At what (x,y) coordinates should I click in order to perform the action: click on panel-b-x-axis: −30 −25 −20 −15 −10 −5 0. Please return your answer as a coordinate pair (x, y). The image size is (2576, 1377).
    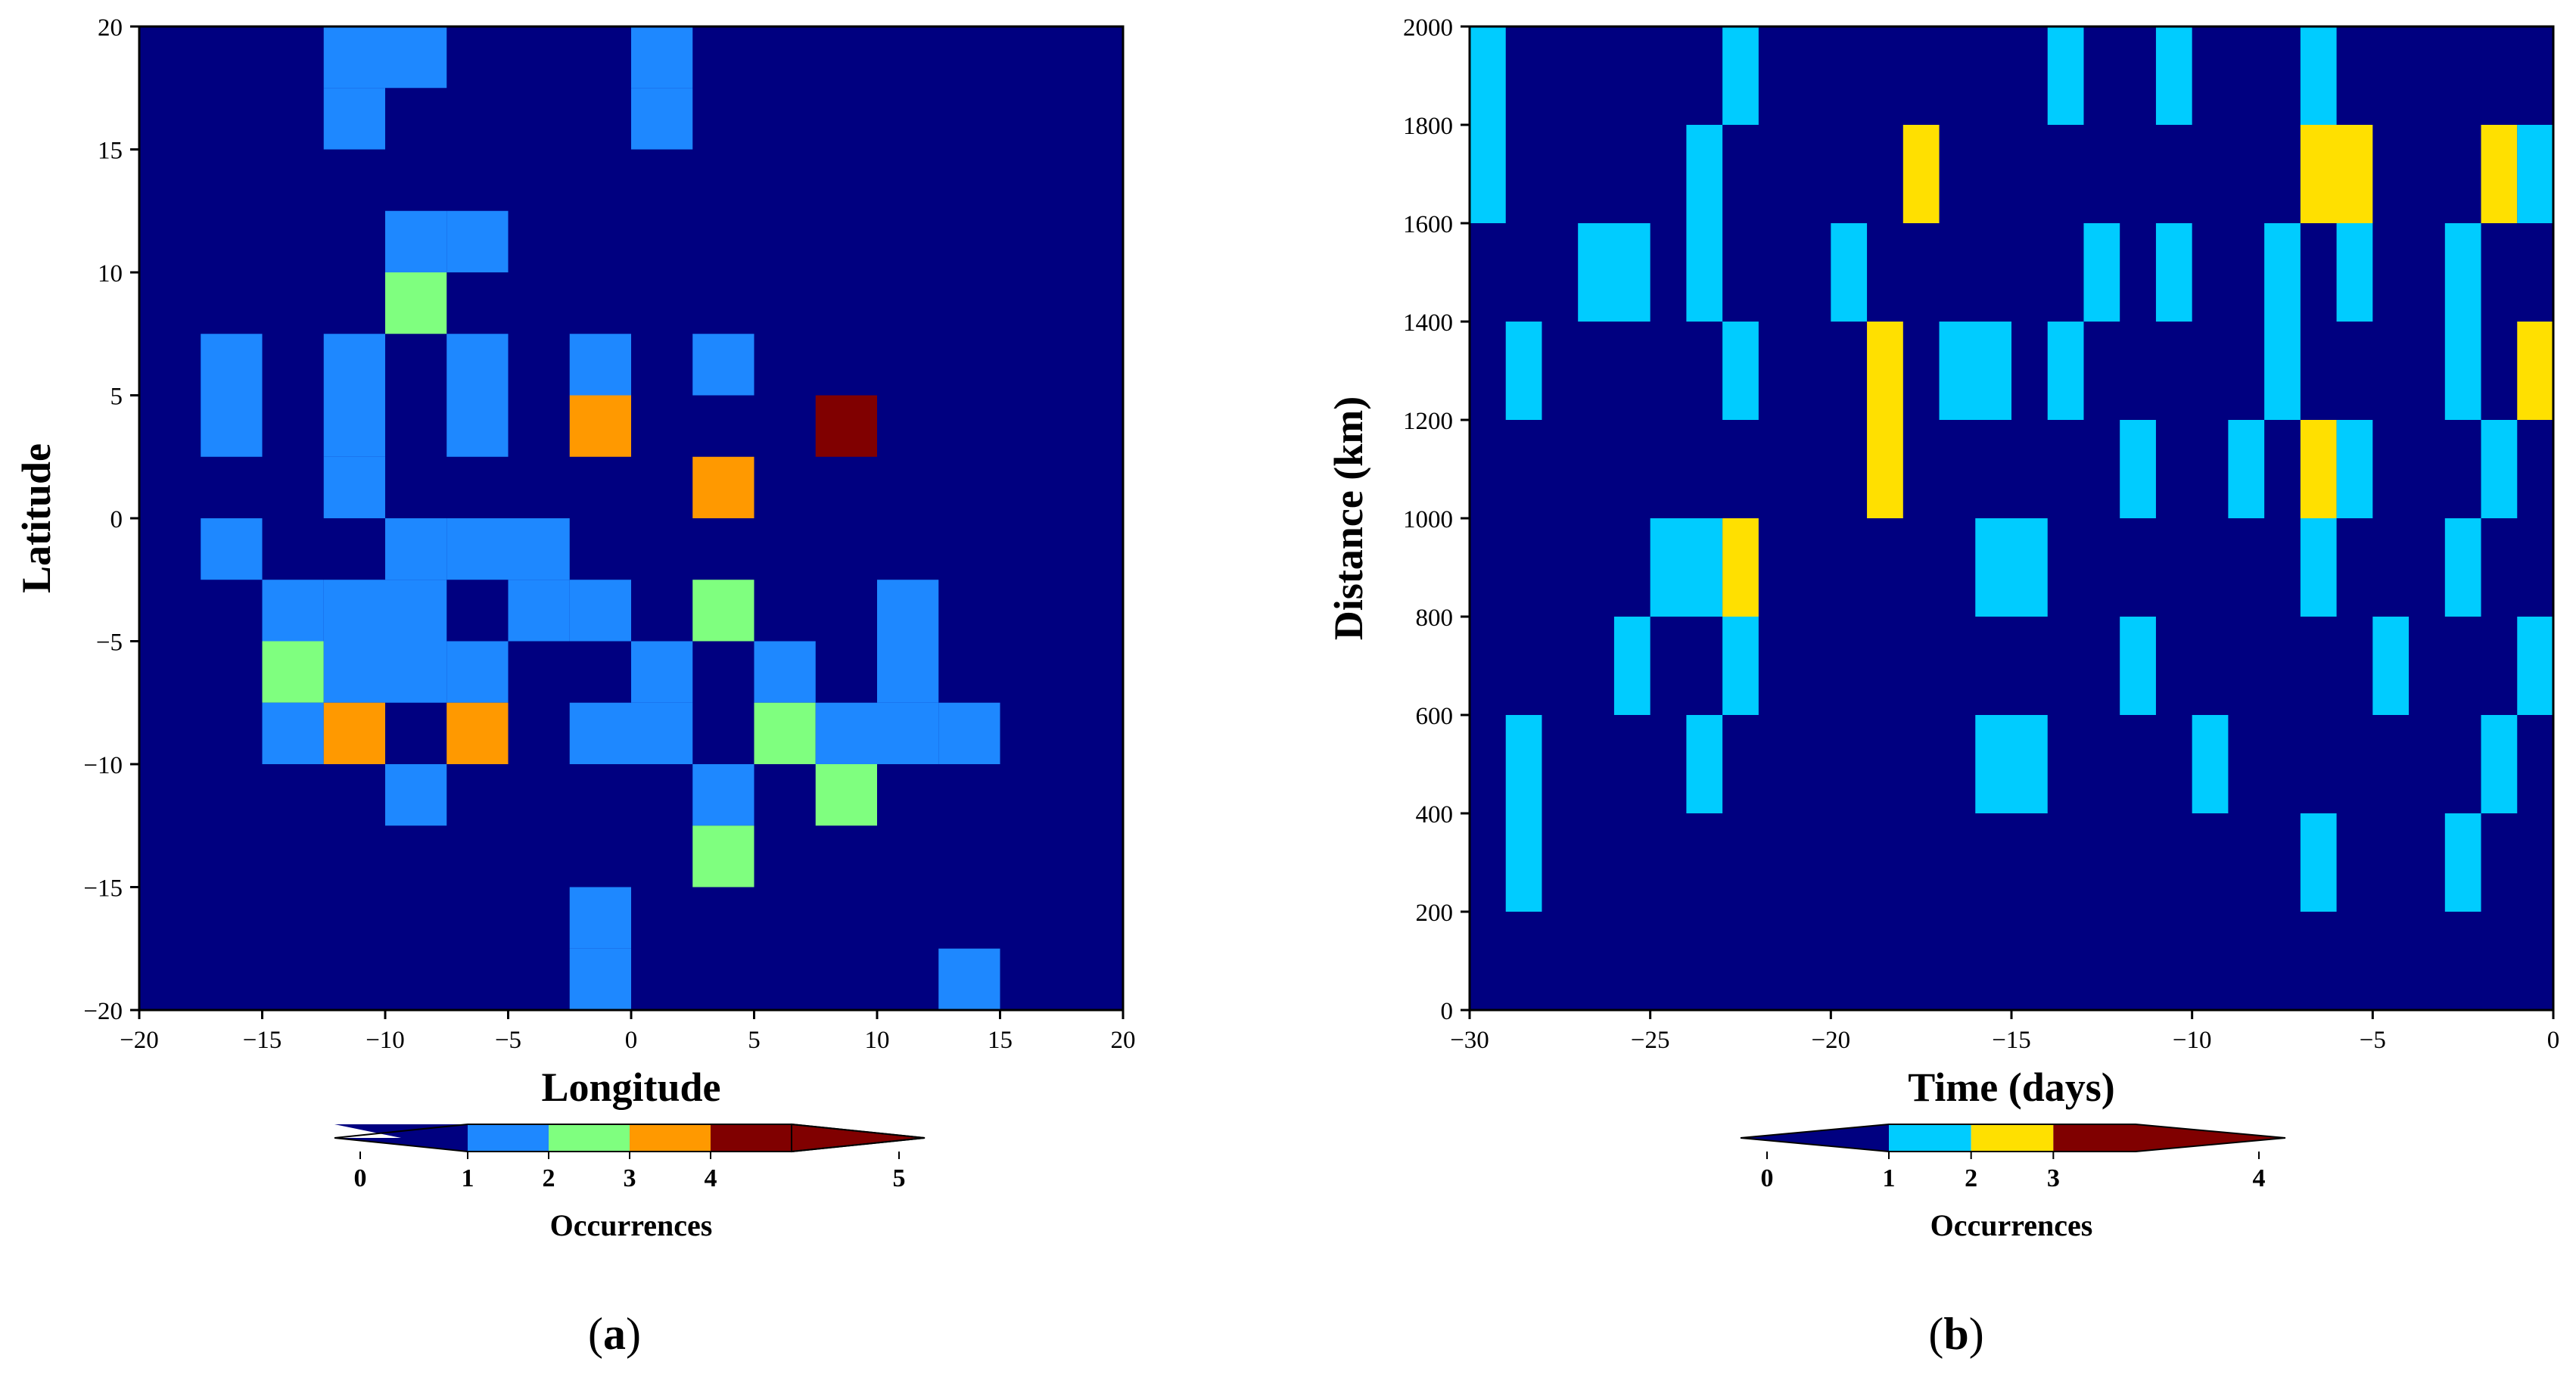
    Looking at the image, I should click on (2005, 1032).